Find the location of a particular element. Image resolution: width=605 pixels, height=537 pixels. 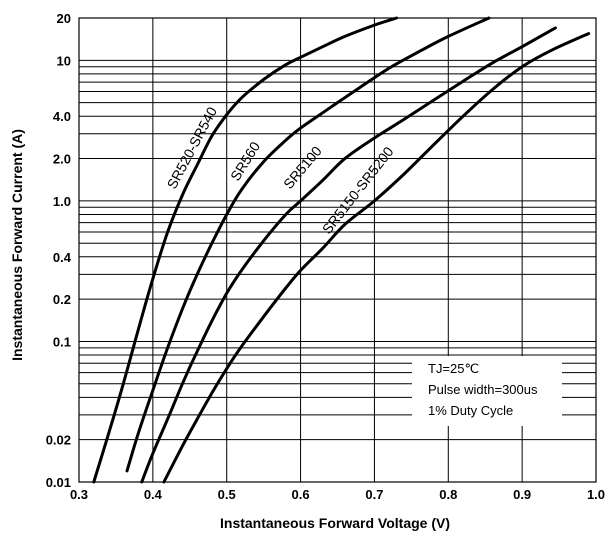

x-tick-label: 0.3 is located at coordinates (79, 494).